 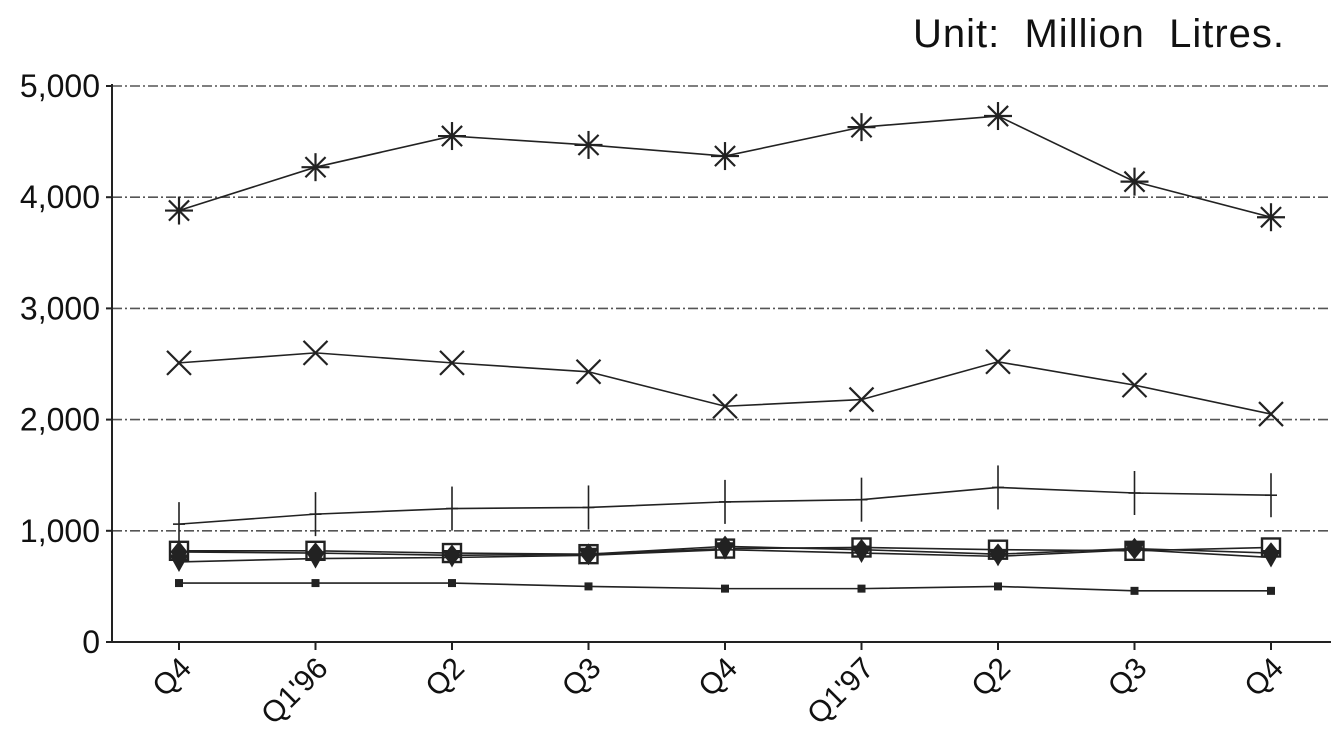 I want to click on y-tick: 5,000, so click(x=66, y=86).